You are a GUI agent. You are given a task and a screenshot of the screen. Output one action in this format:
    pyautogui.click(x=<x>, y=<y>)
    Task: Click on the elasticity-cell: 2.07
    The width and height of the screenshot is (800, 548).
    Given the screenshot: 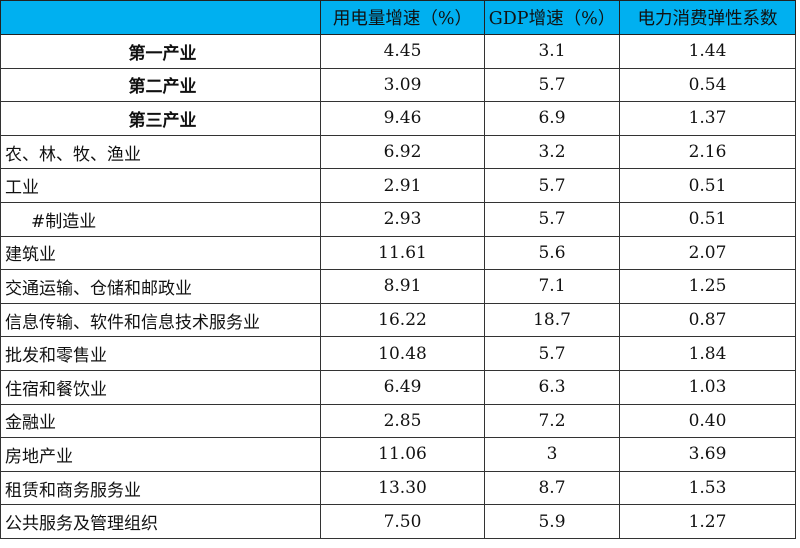 What is the action you would take?
    pyautogui.click(x=707, y=253)
    